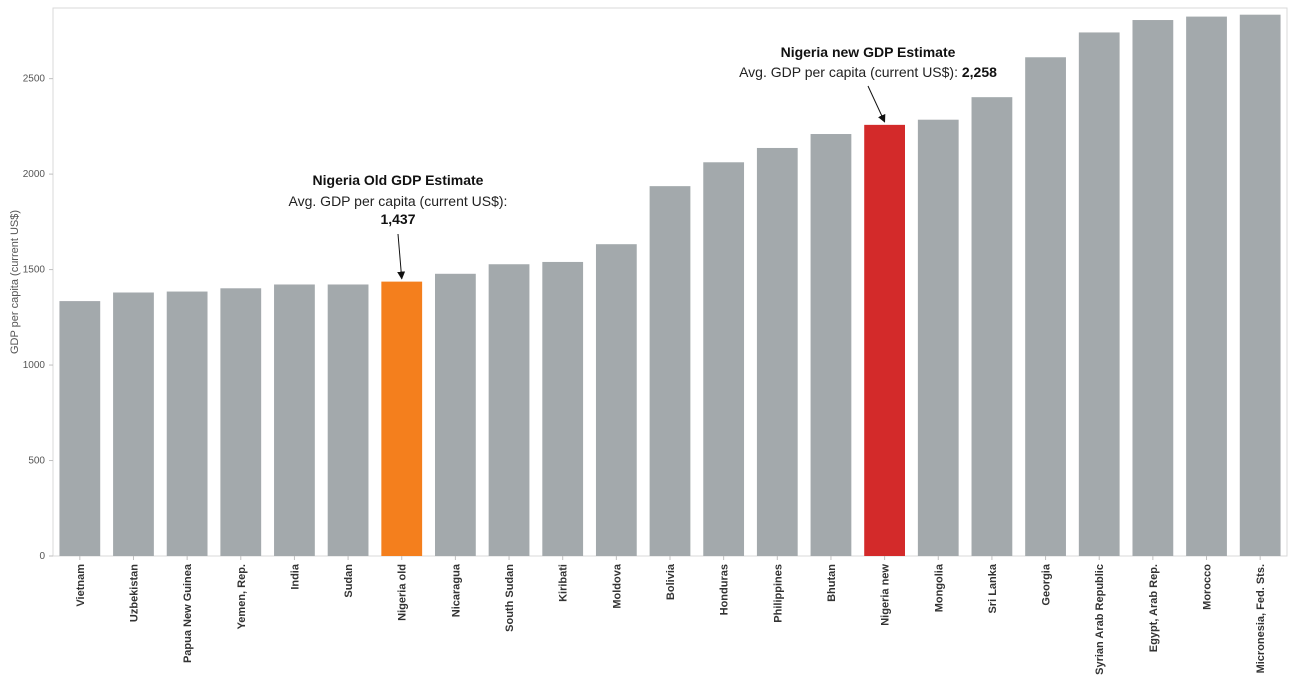  I want to click on annotation-value: 1,437, so click(397, 219).